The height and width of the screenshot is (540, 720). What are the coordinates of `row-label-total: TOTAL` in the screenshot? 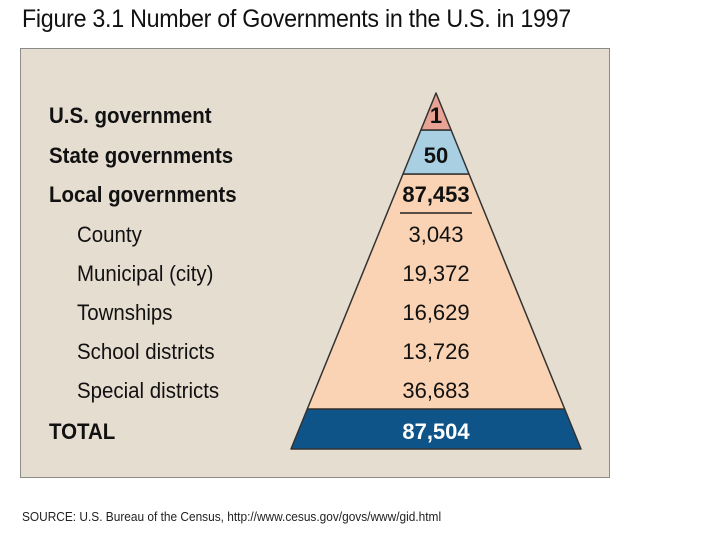 It's located at (82, 431).